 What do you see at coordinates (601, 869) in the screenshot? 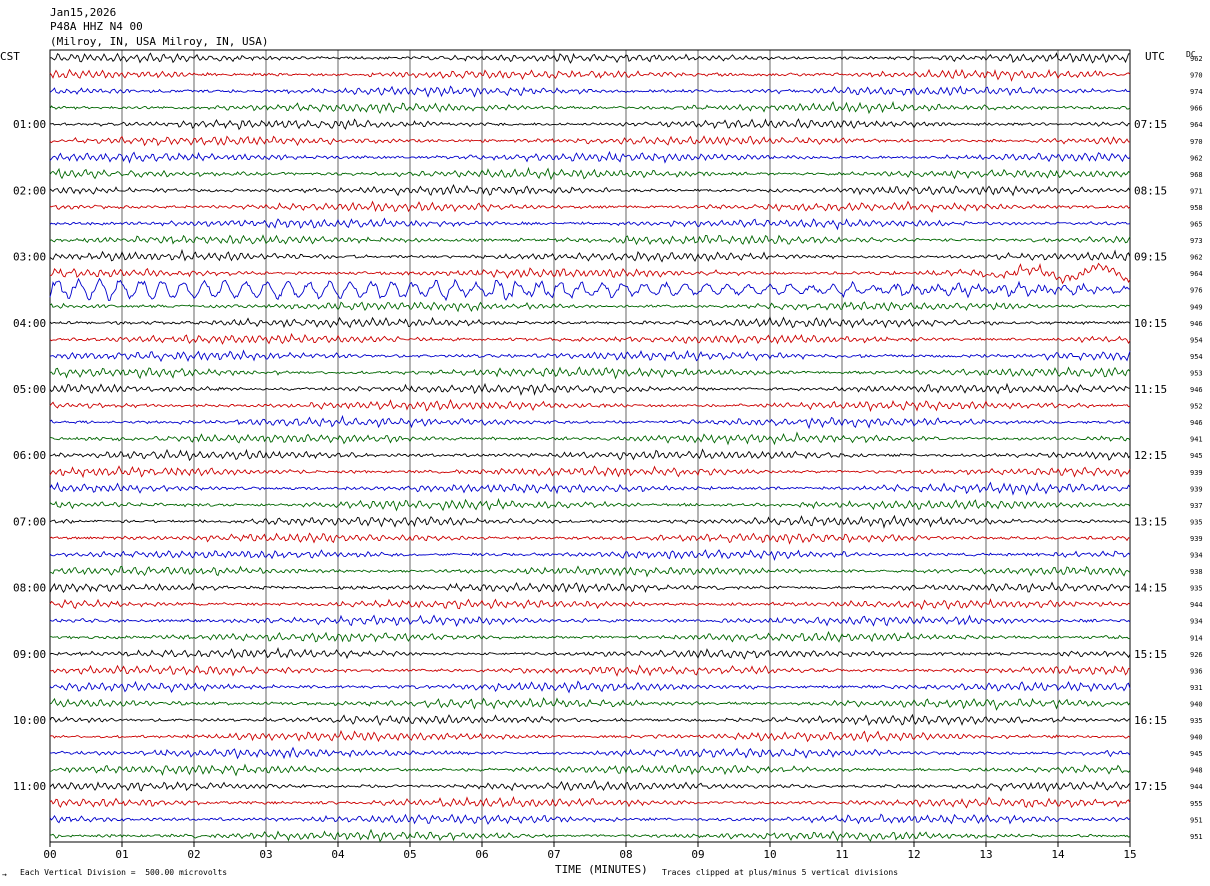
I see `x-axis-label: TIME (MINUTES)` at bounding box center [601, 869].